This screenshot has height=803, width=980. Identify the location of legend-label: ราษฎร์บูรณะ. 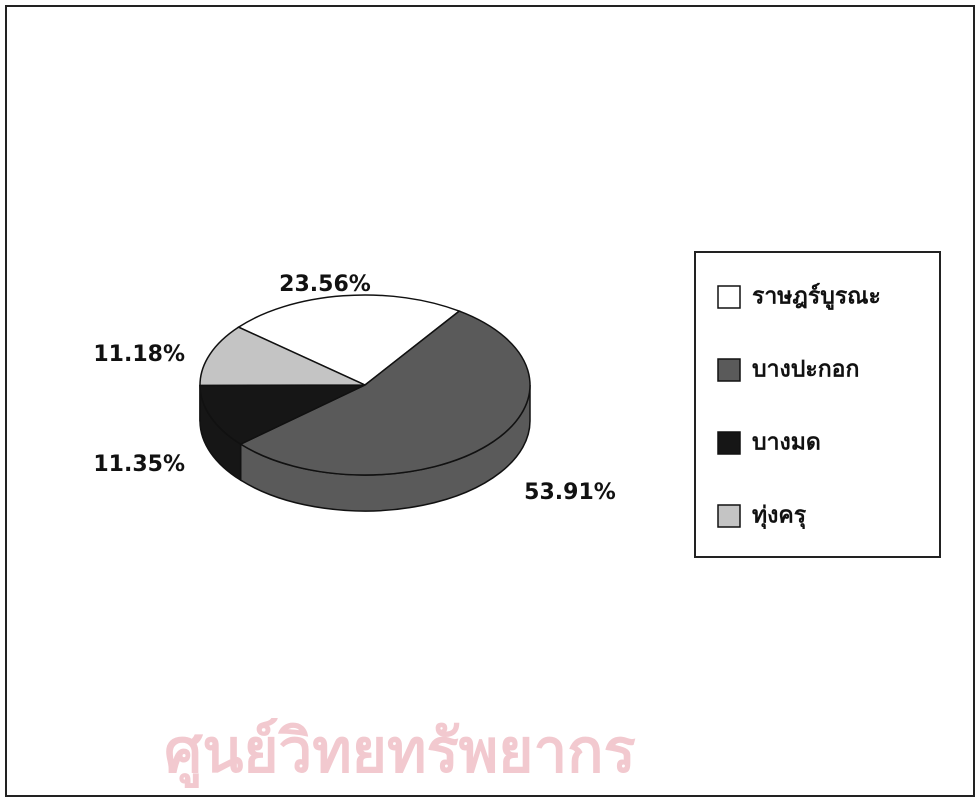
(816, 297).